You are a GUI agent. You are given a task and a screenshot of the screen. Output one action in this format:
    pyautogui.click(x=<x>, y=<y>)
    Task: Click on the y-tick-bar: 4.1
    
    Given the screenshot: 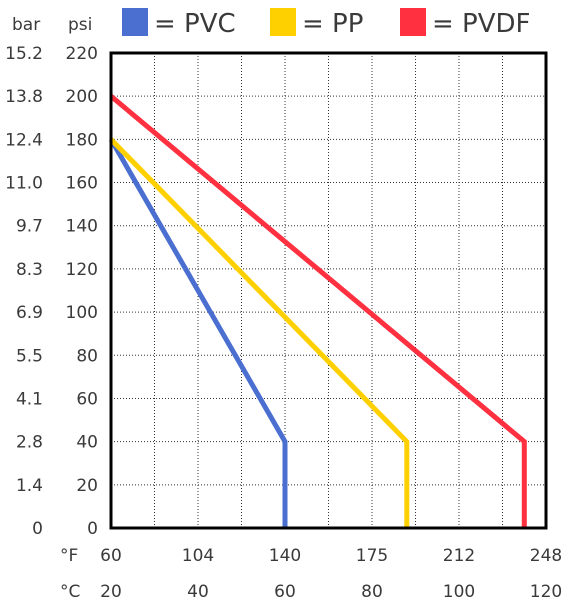 What is the action you would take?
    pyautogui.click(x=29, y=399)
    